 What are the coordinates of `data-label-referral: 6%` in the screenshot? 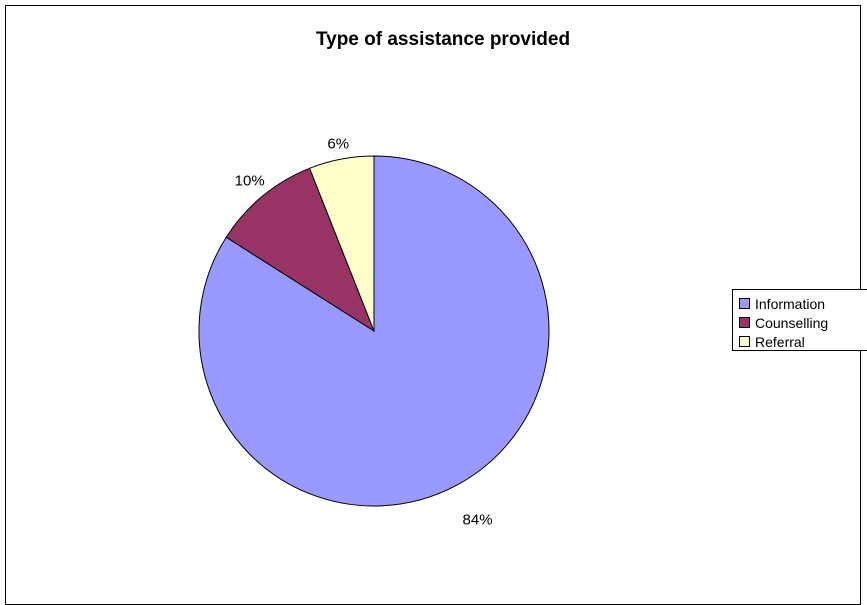 It's located at (338, 143).